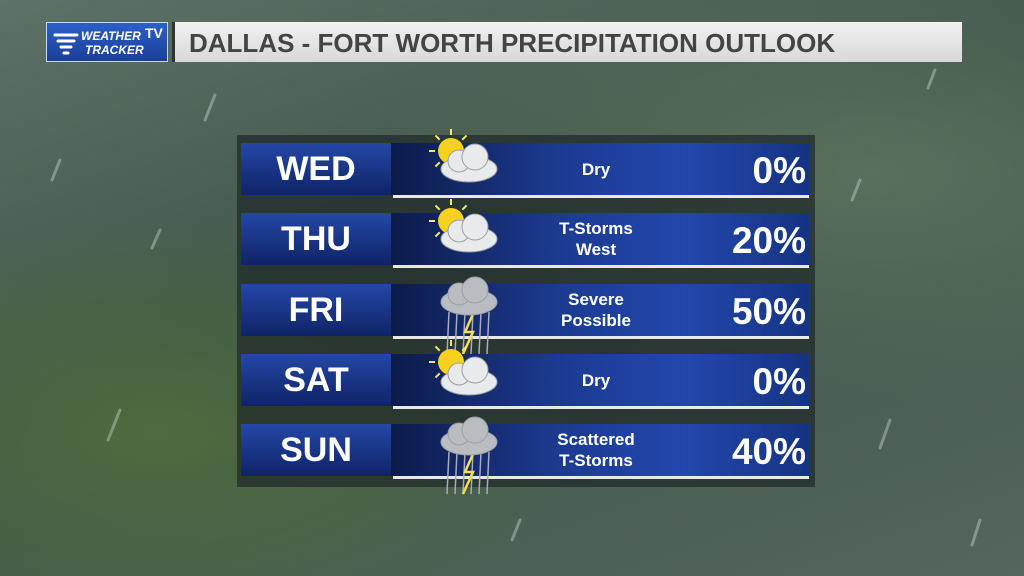 This screenshot has width=1024, height=576. I want to click on forecast-row: THU T-Storms West 20%, so click(525, 233).